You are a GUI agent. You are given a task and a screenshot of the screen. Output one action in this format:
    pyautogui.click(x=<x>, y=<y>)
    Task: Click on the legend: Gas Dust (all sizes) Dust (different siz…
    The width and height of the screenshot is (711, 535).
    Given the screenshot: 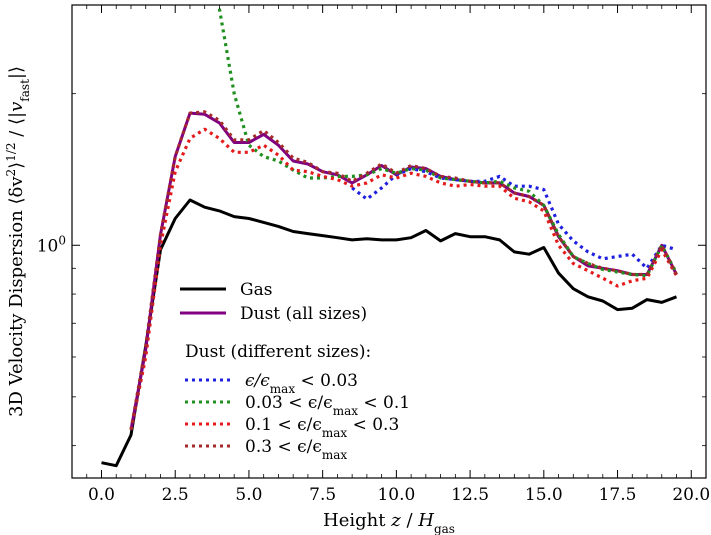 What is the action you would take?
    pyautogui.click(x=295, y=371)
    